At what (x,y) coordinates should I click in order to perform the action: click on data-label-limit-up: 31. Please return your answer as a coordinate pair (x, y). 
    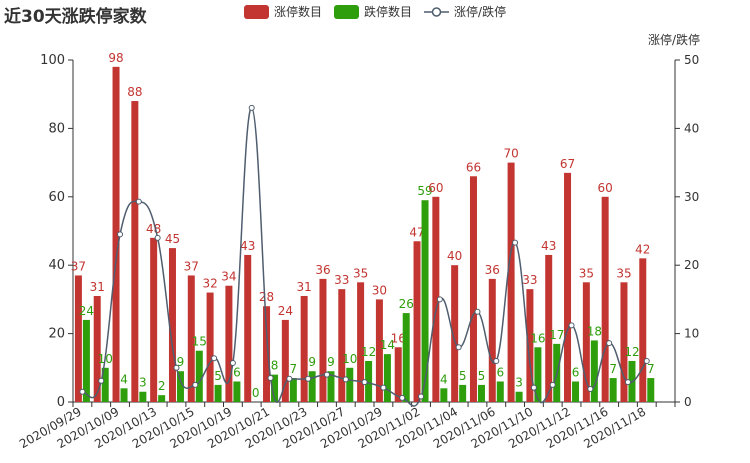
    Looking at the image, I should click on (97, 287).